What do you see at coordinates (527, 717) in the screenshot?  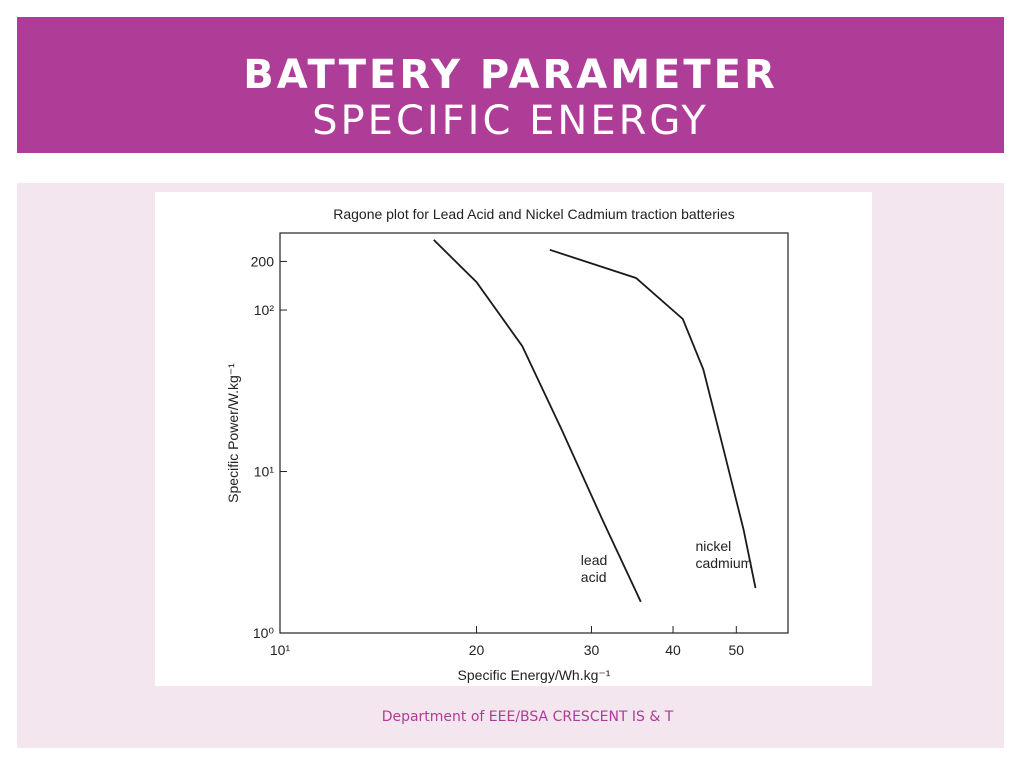 I see `footer: Department of EEE/BSA CRESCENT IS & T` at bounding box center [527, 717].